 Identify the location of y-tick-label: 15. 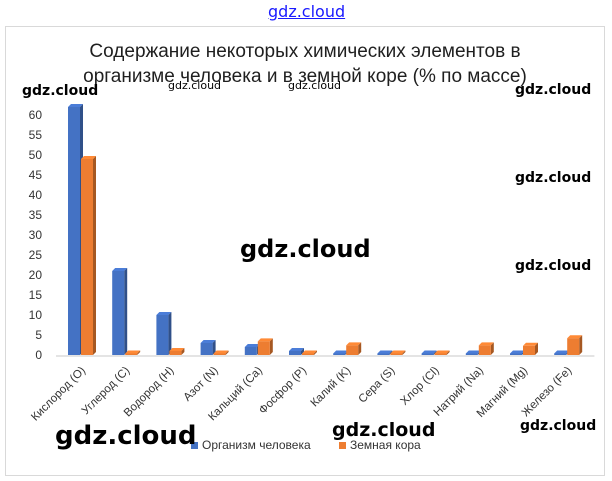
(36, 295).